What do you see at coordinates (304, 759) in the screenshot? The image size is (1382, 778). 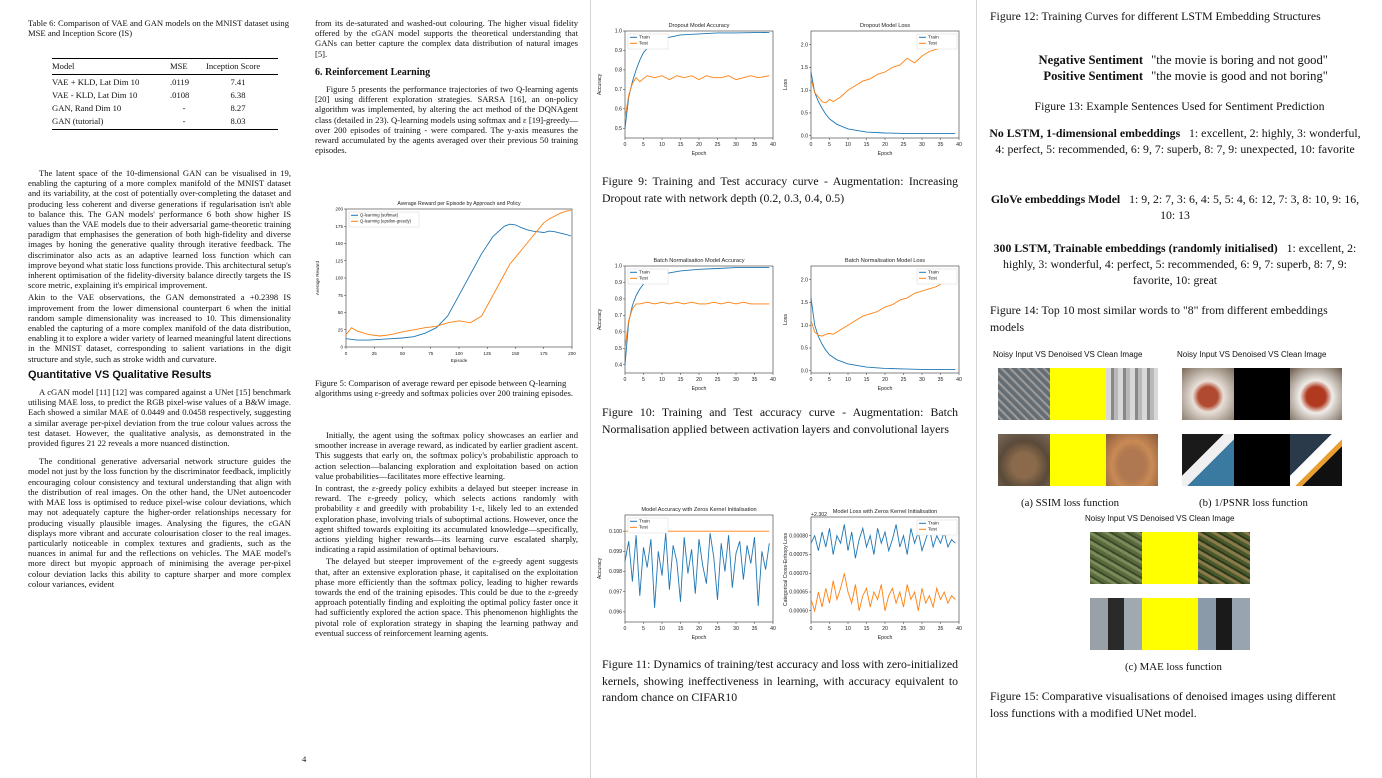 I see `page-number: 4` at bounding box center [304, 759].